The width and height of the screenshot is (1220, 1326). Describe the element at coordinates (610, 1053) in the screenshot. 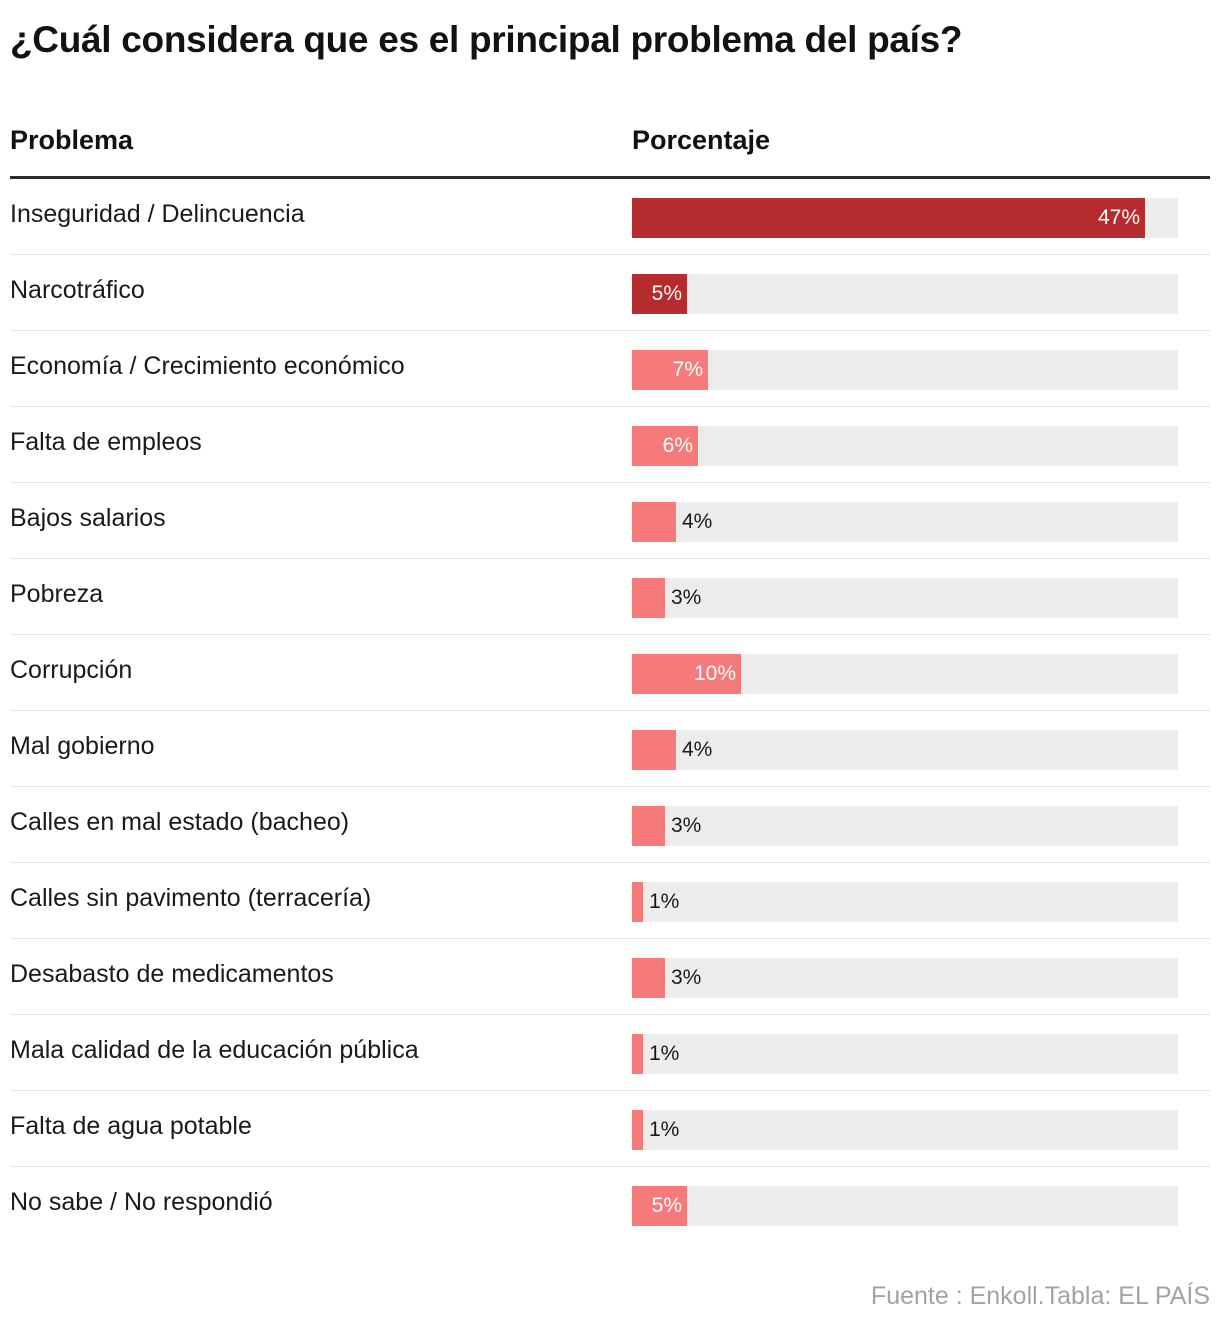

I see `table-row: Mala calidad de la educación pública 1%` at that location.